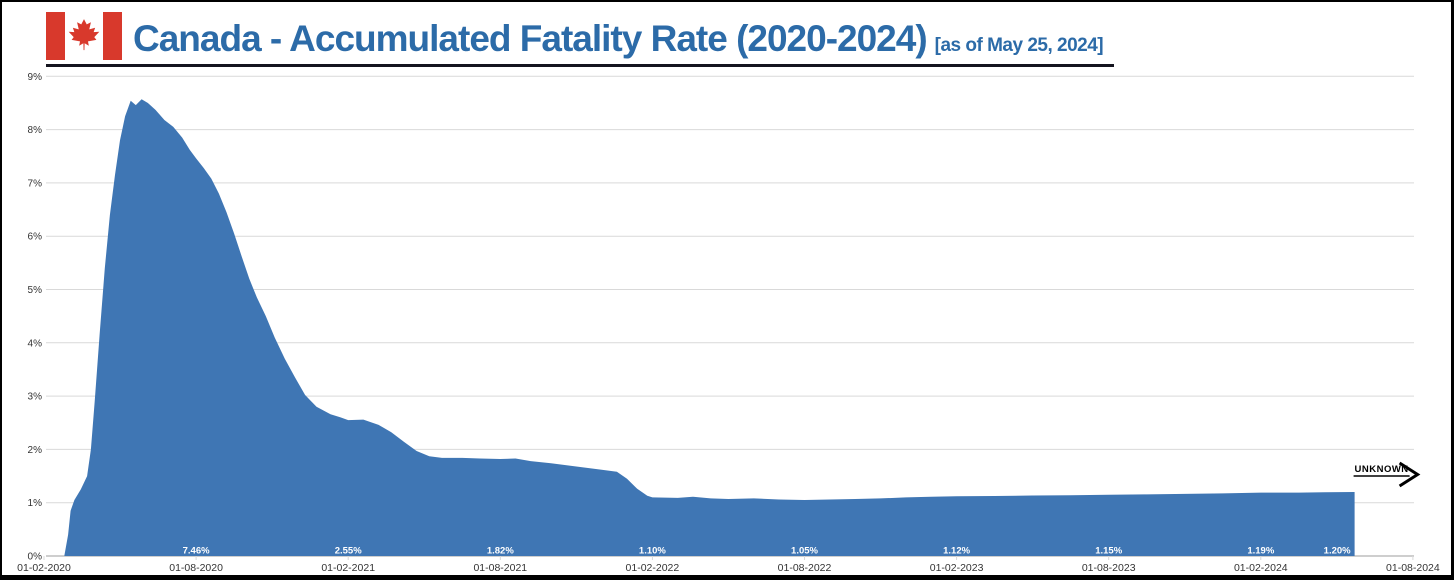  Describe the element at coordinates (348, 568) in the screenshot. I see `x-tick-label: 01-02-2021` at that location.